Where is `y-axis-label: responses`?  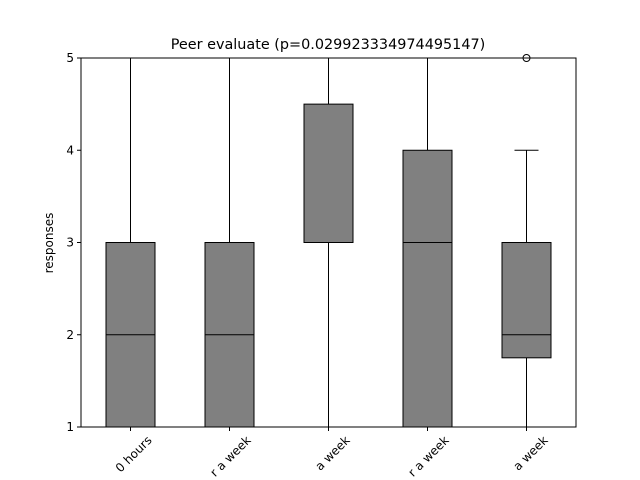
y-axis-label: responses is located at coordinates (49, 243).